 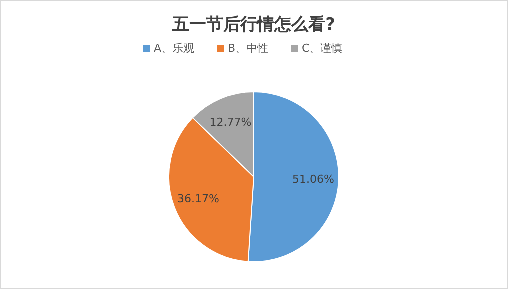 I want to click on chart-title: 五一节后行情怎么看?, so click(x=254, y=25).